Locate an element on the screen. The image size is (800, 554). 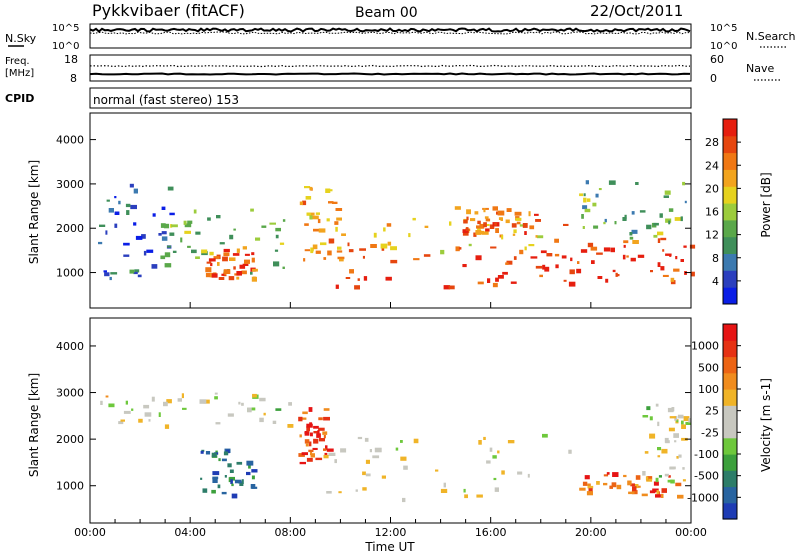
velocity-ytick-label: 2000 is located at coordinates (70, 439).